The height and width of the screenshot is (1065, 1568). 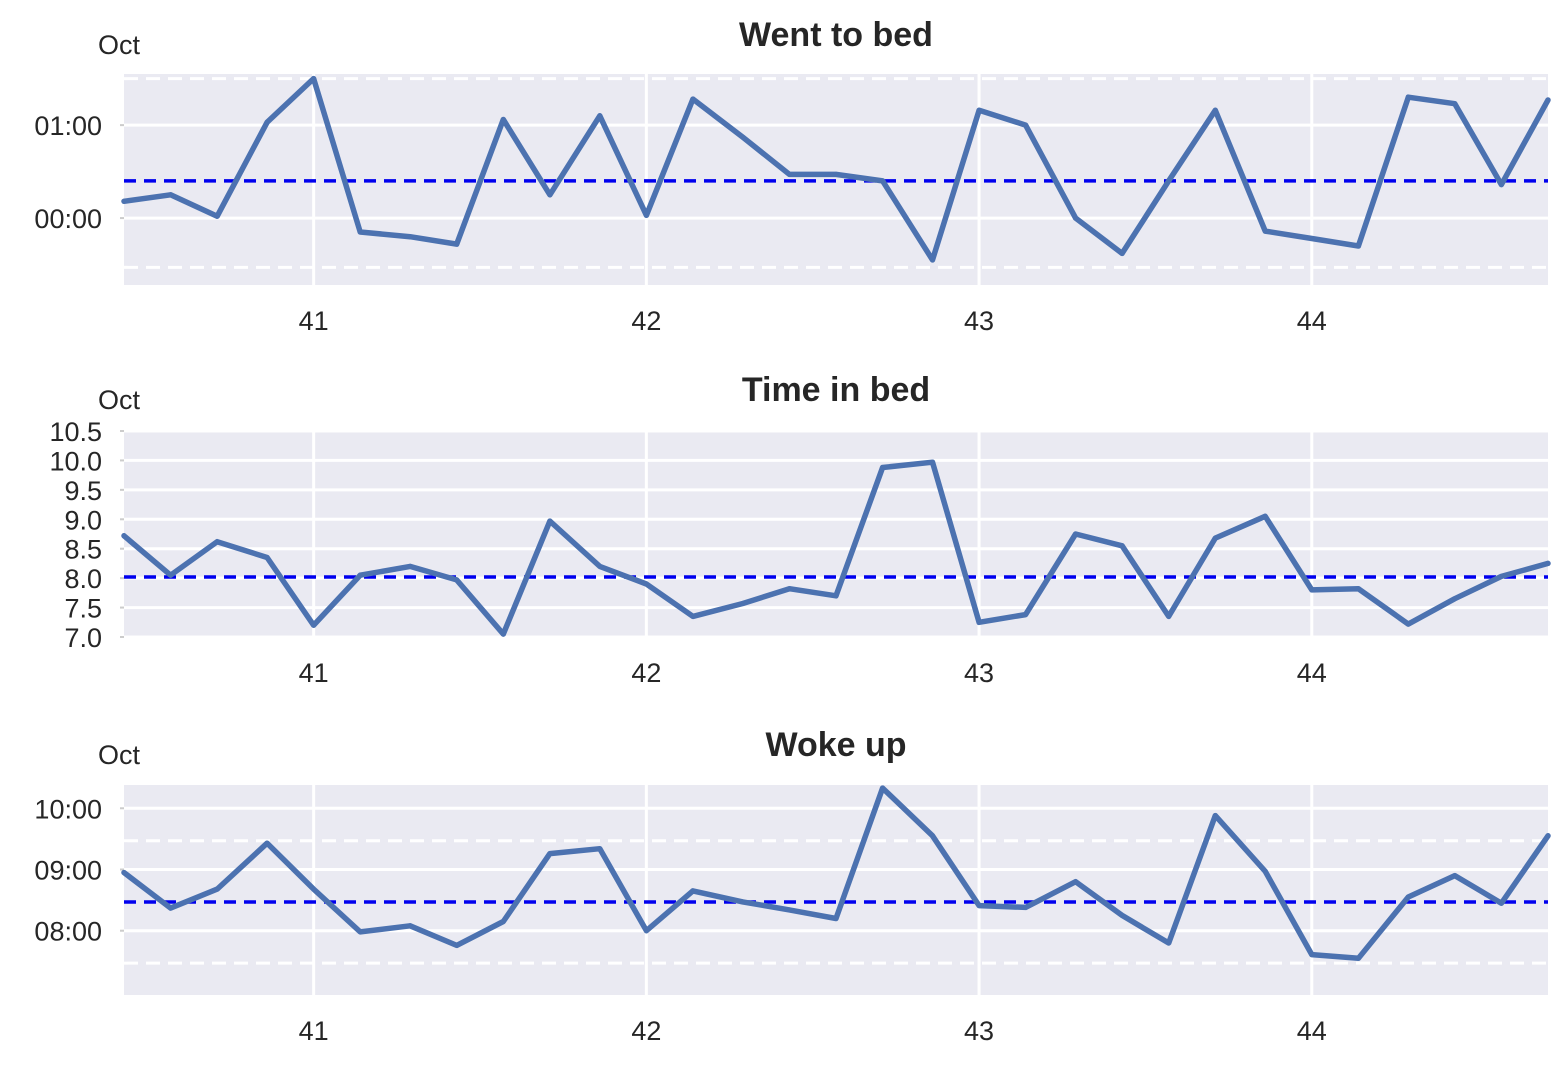 What do you see at coordinates (835, 745) in the screenshot?
I see `chart-title: Woke up` at bounding box center [835, 745].